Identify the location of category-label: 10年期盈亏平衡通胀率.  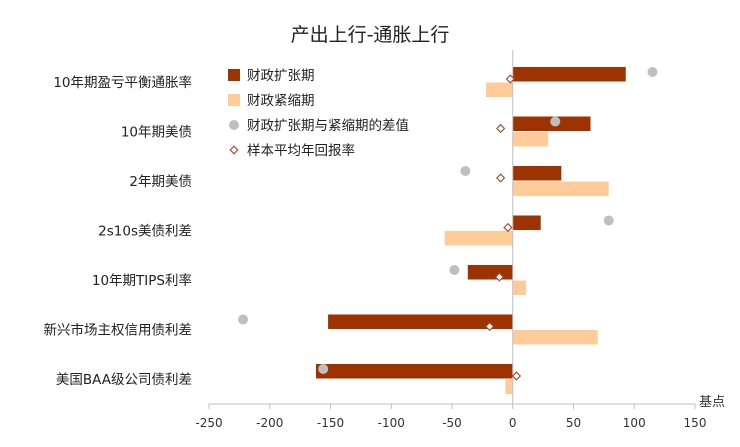
(122, 82).